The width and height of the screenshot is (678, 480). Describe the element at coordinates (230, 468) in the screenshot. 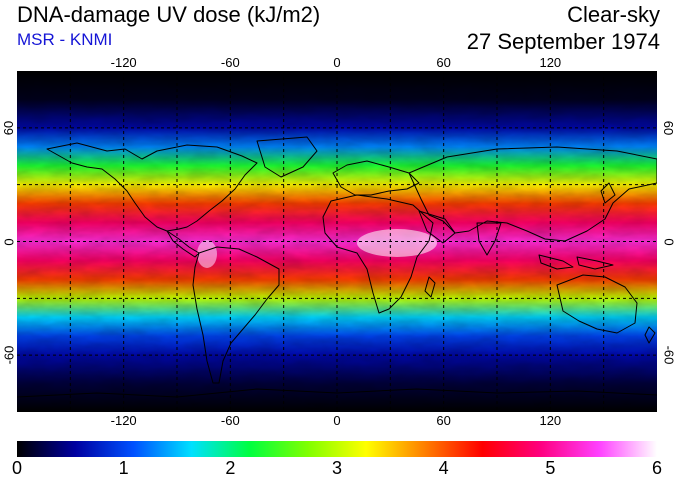

I see `colorbar-tick-label: 2` at that location.